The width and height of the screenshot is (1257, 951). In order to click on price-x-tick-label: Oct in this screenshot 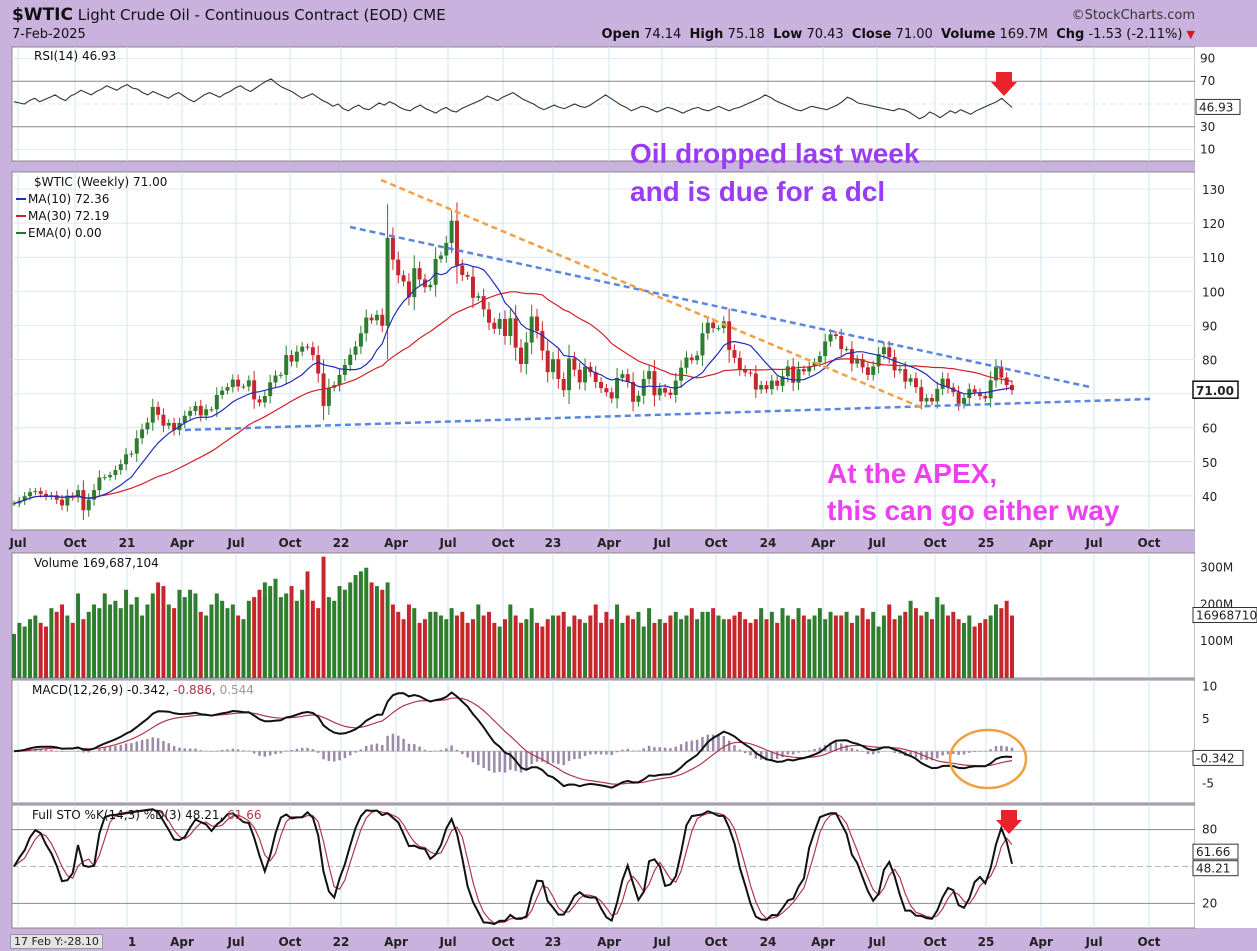, I will do `click(934, 543)`.